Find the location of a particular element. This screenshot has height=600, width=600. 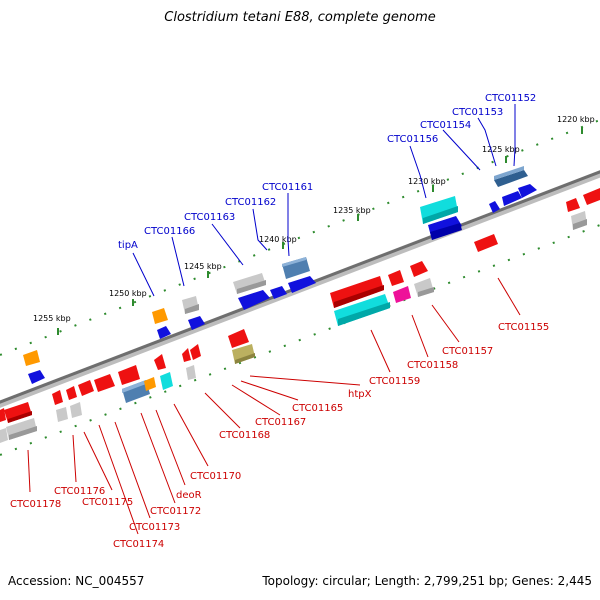

gene-label: CTC01154 is located at coordinates (445, 125).